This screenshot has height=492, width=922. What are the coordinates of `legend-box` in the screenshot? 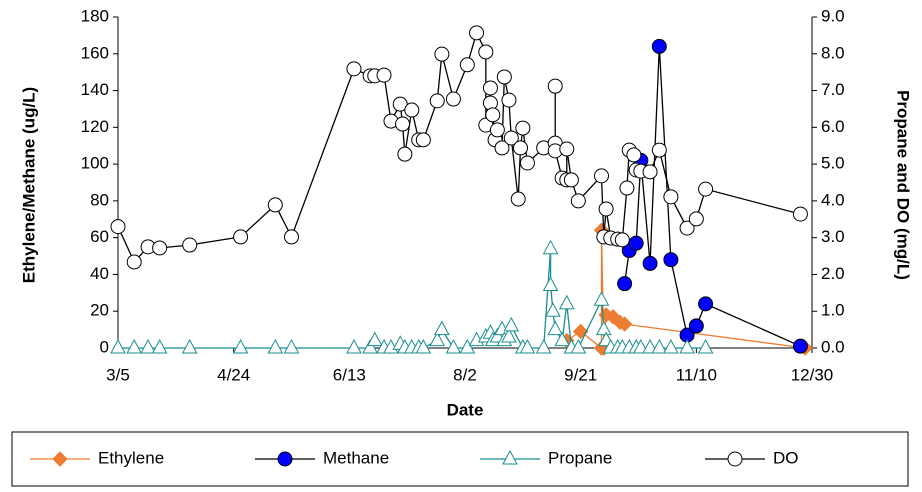 It's located at (460, 459).